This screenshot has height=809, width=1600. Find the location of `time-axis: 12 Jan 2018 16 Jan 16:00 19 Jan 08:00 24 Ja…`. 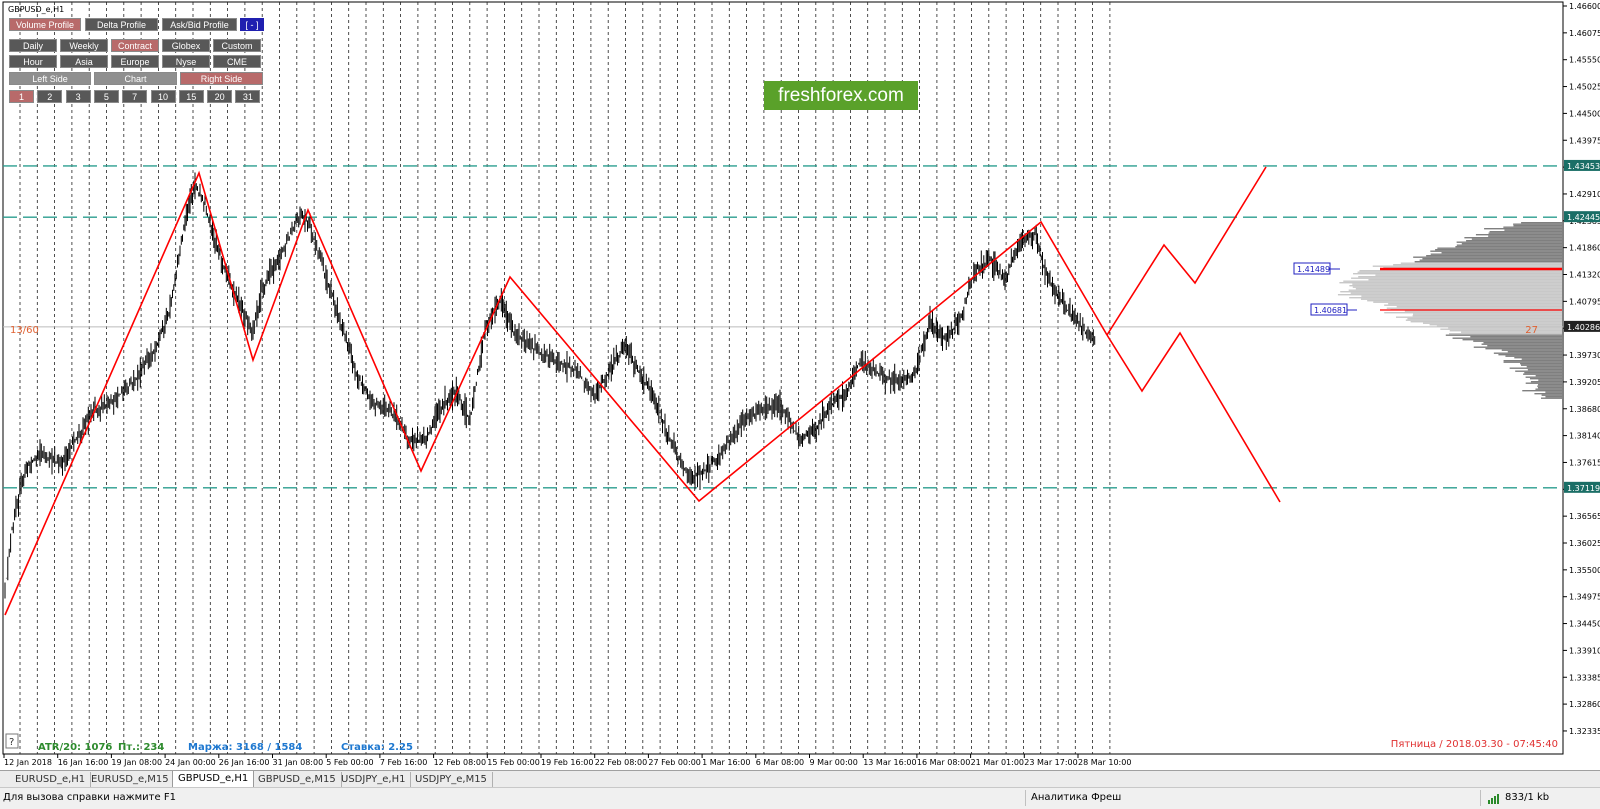

time-axis: 12 Jan 2018 16 Jan 16:00 19 Jan 08:00 24 Ja… is located at coordinates (567, 760).